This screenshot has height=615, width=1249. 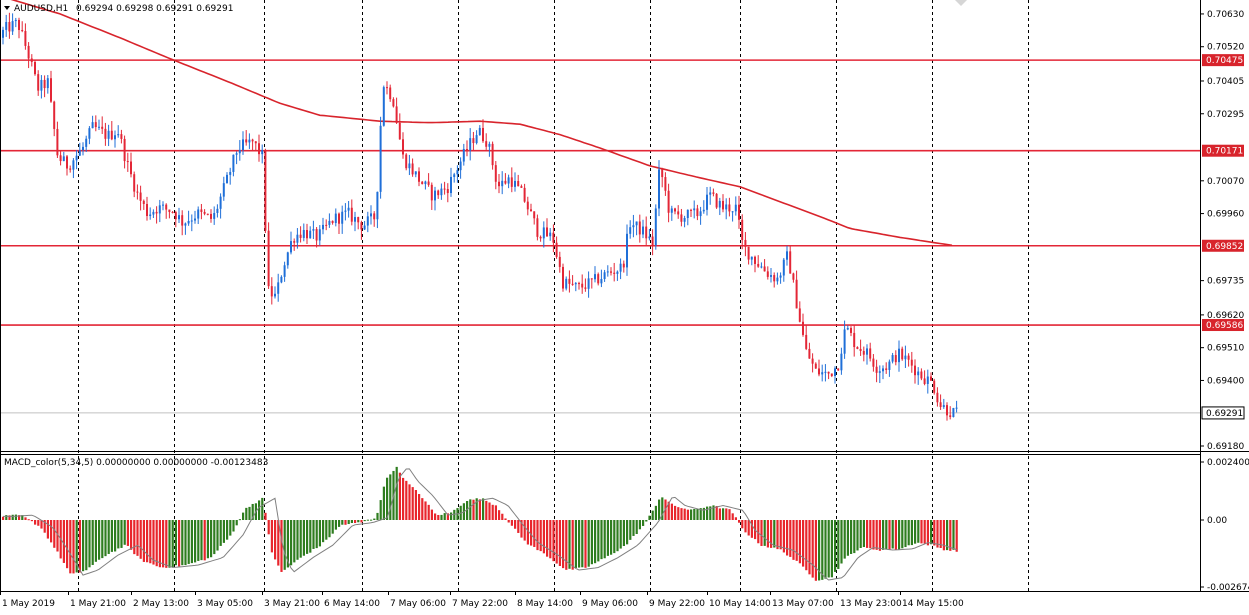 What do you see at coordinates (1223, 237) in the screenshot?
I see `level-tags: 0.70475 0.70171 0.69852 0.69586 0.69291` at bounding box center [1223, 237].